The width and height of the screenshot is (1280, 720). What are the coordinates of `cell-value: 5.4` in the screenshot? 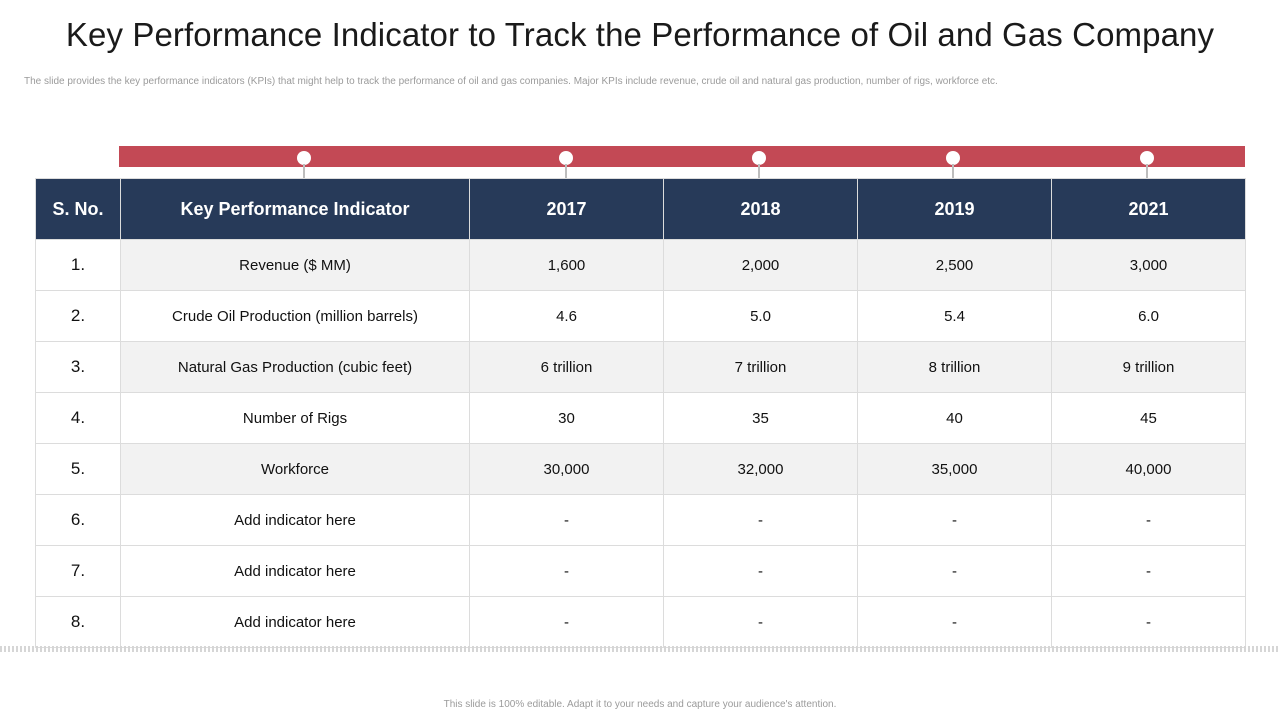 It's located at (954, 316).